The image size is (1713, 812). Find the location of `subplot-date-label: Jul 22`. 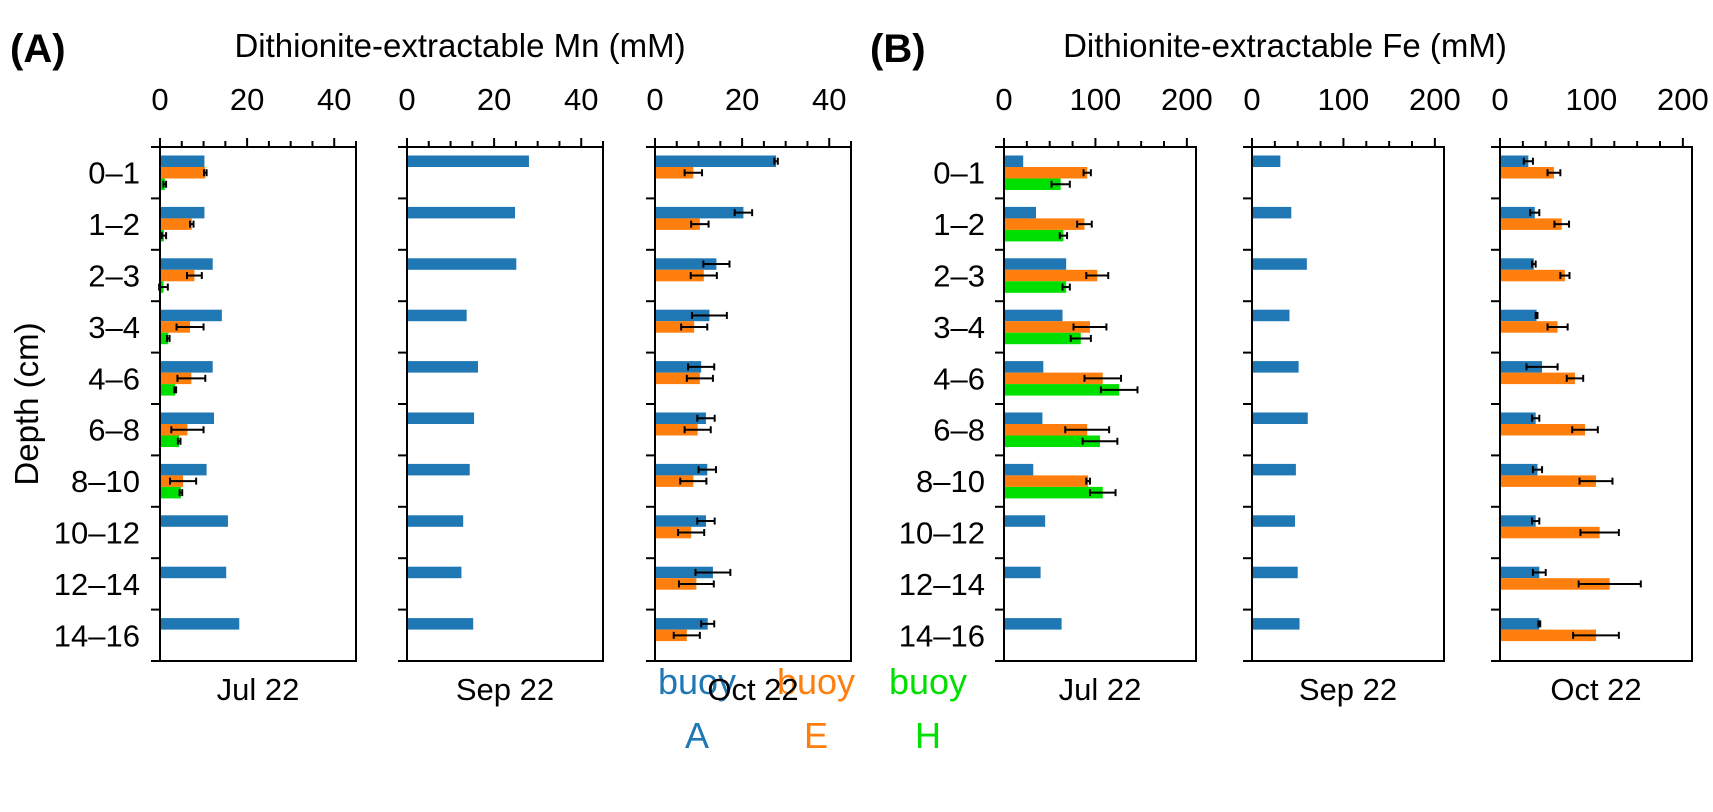

subplot-date-label: Jul 22 is located at coordinates (258, 689).